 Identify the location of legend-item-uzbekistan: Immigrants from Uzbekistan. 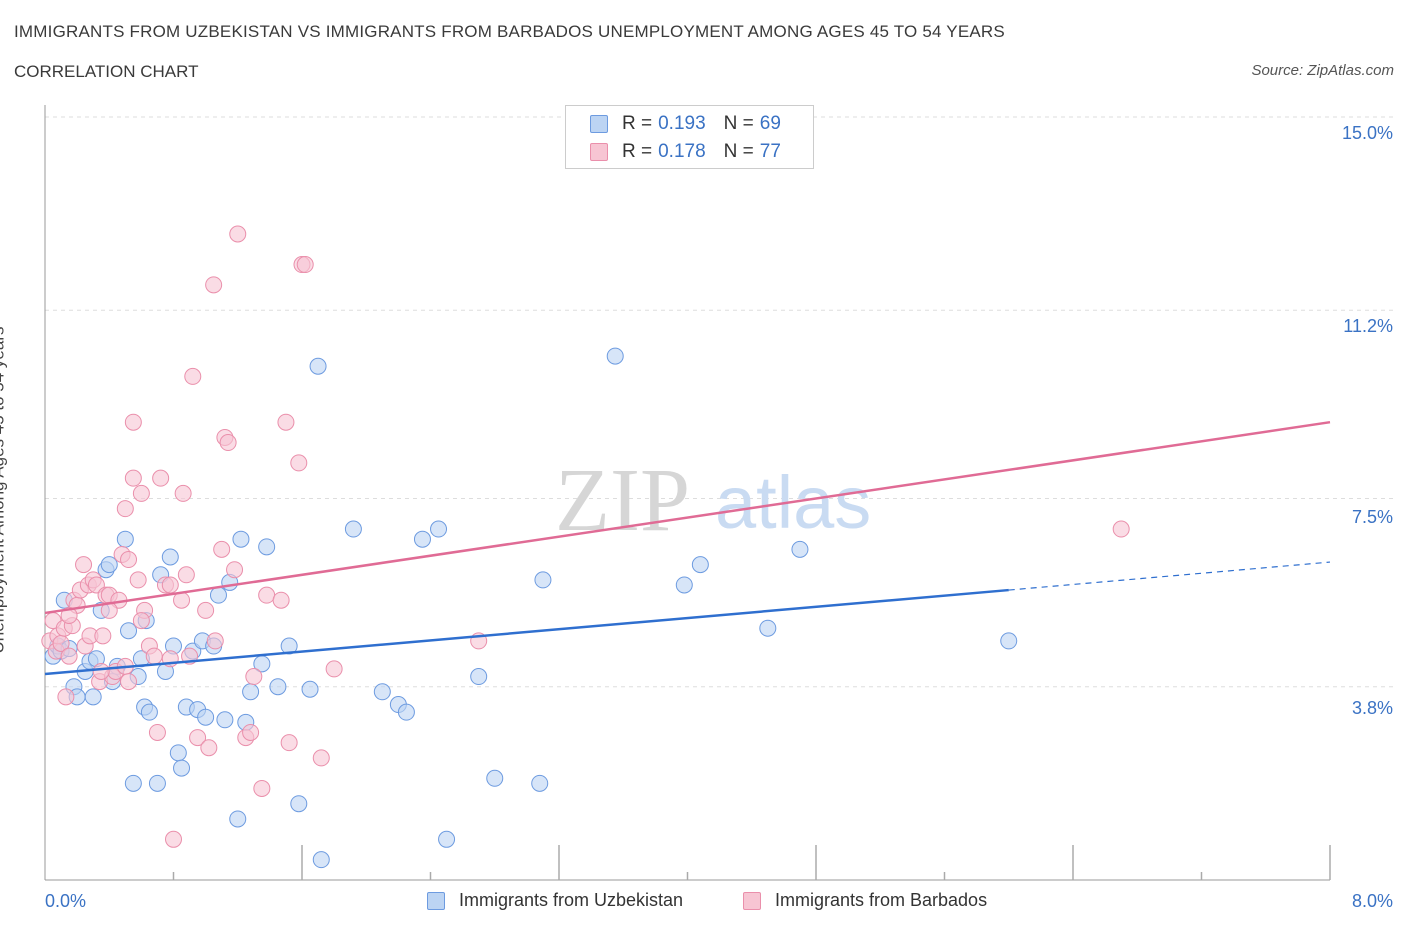
(555, 900).